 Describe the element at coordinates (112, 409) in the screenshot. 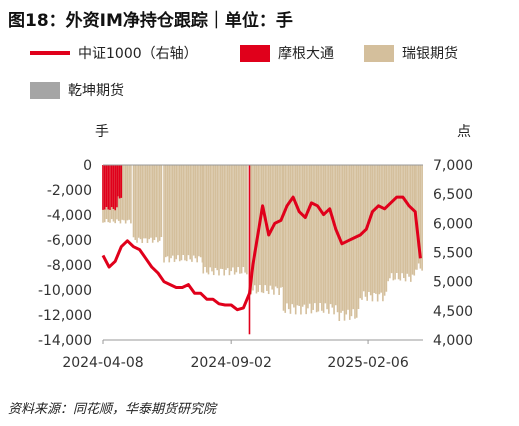

I see `source-note: 资料来源：同花顺，华泰期货研究院` at that location.